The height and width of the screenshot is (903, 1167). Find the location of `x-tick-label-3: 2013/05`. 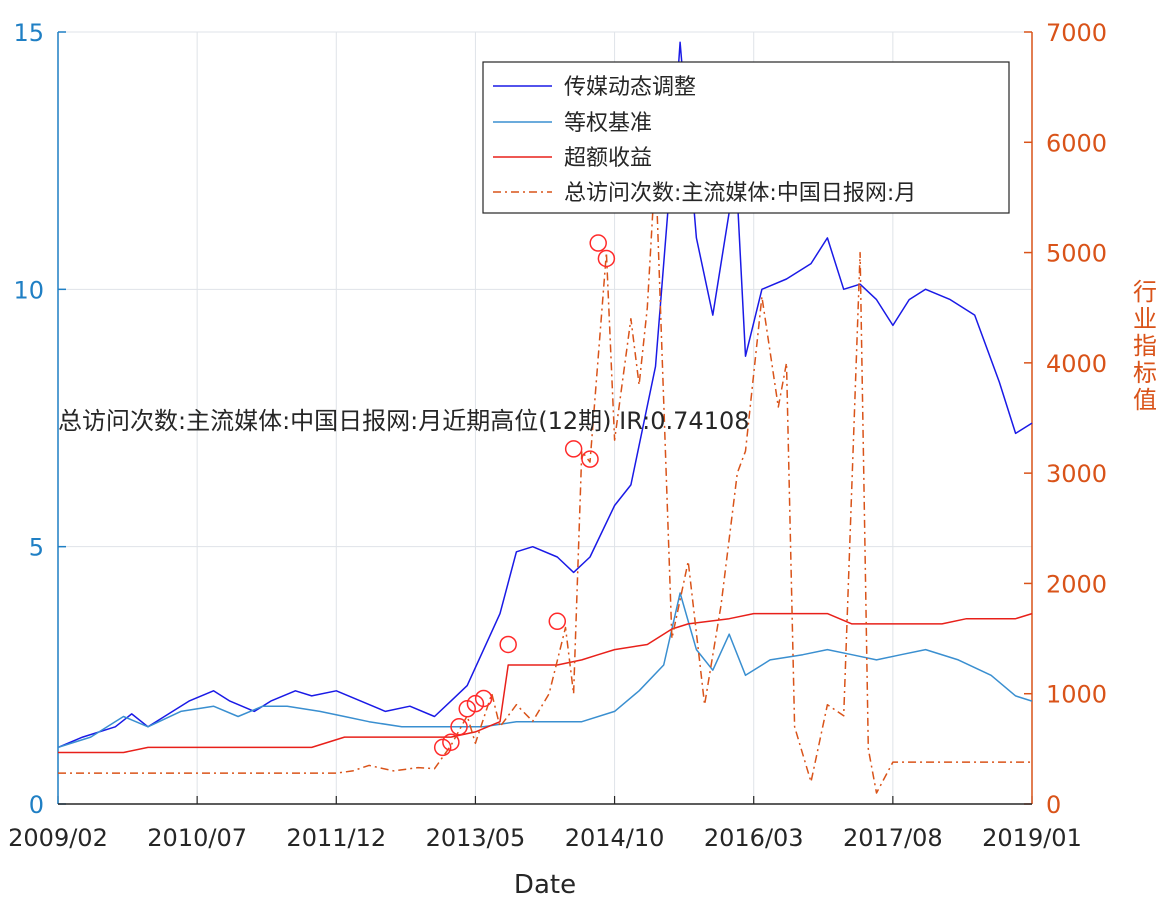

x-tick-label-3: 2013/05 is located at coordinates (476, 838).